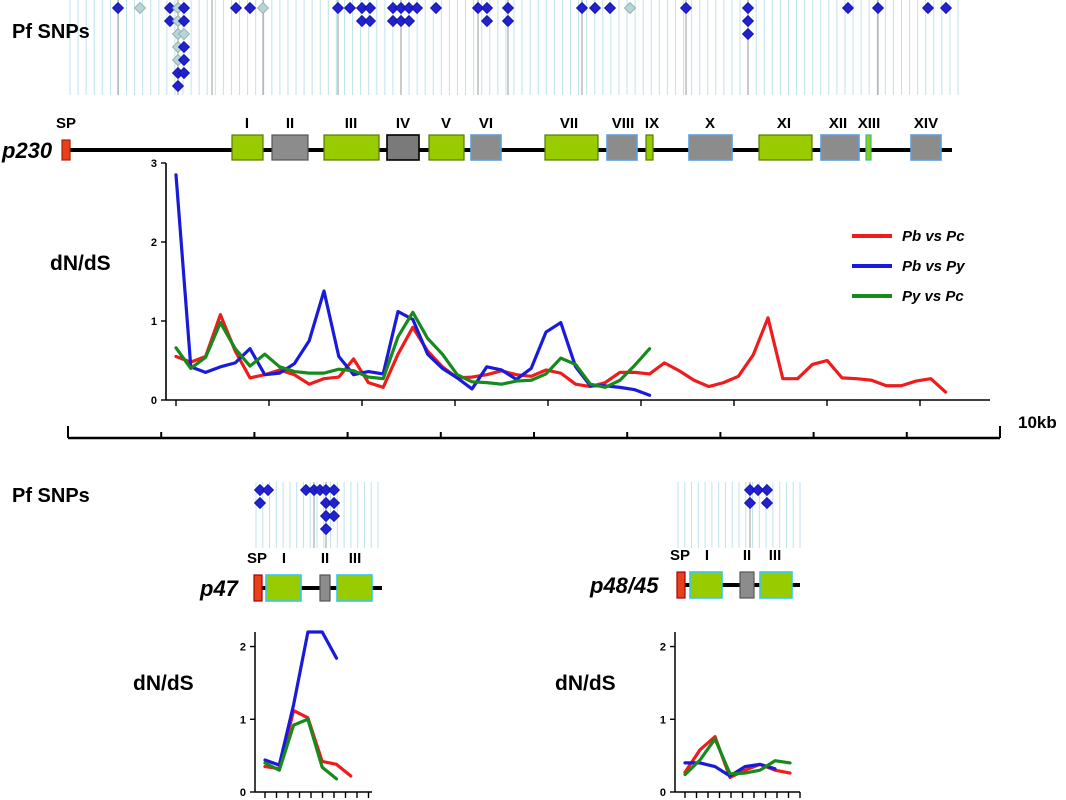 This screenshot has height=800, width=1066. Describe the element at coordinates (571, 147) in the screenshot. I see `domain-box-vii` at that location.